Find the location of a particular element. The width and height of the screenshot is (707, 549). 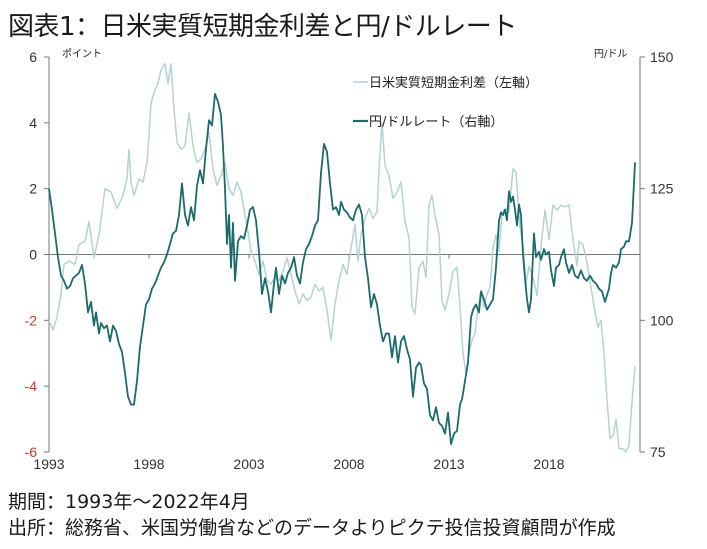

right-tick-label: 125 is located at coordinates (662, 189).